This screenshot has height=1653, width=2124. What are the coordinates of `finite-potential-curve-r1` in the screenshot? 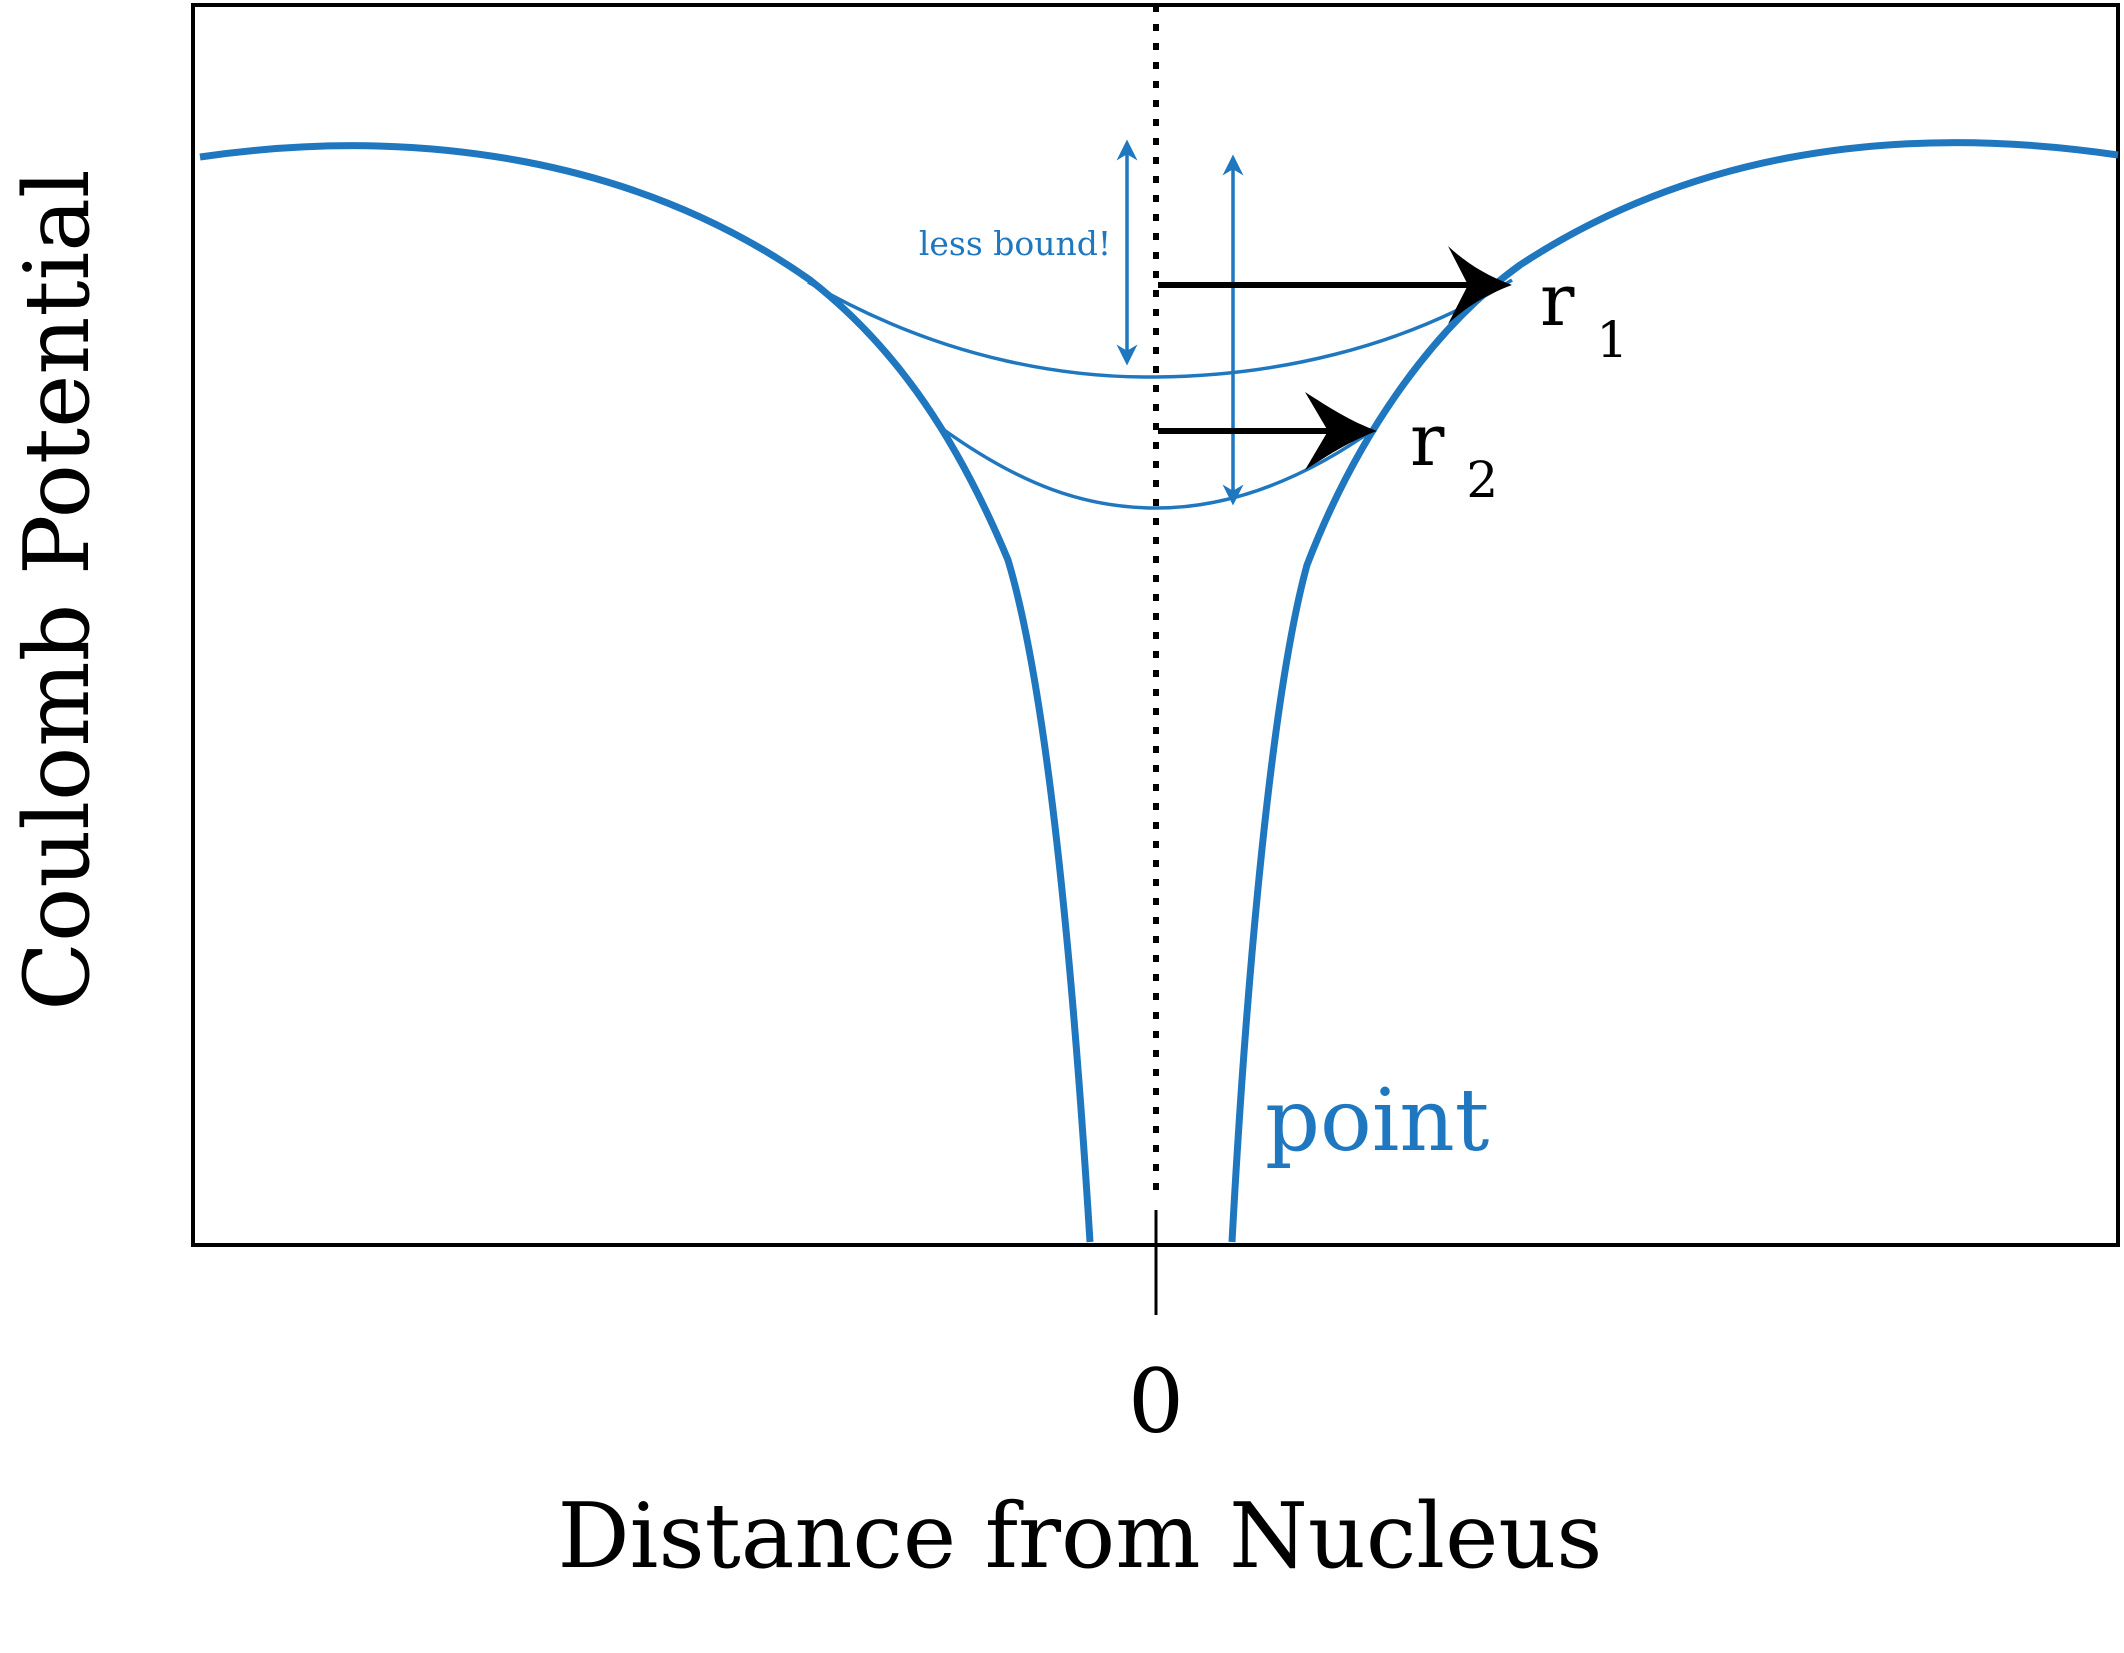 It's located at (1160, 328).